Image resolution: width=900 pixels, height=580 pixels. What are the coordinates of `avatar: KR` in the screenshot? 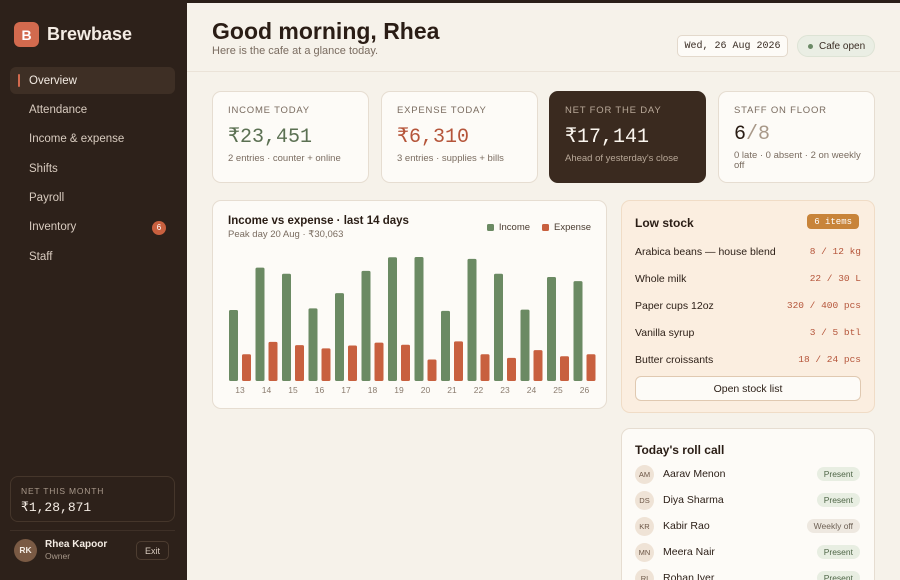 It's located at (644, 526).